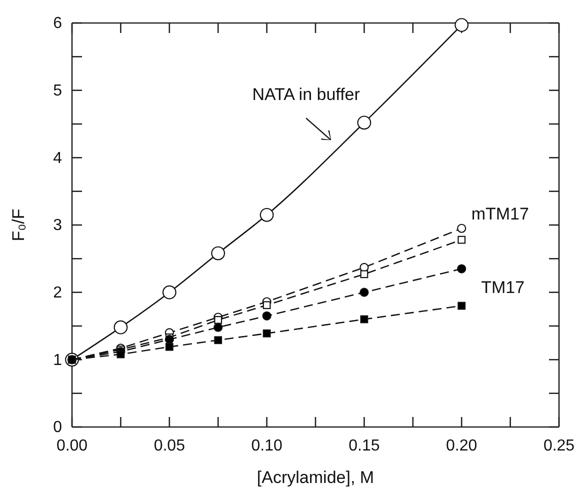  Describe the element at coordinates (170, 445) in the screenshot. I see `x-tick-label: 0.05` at that location.